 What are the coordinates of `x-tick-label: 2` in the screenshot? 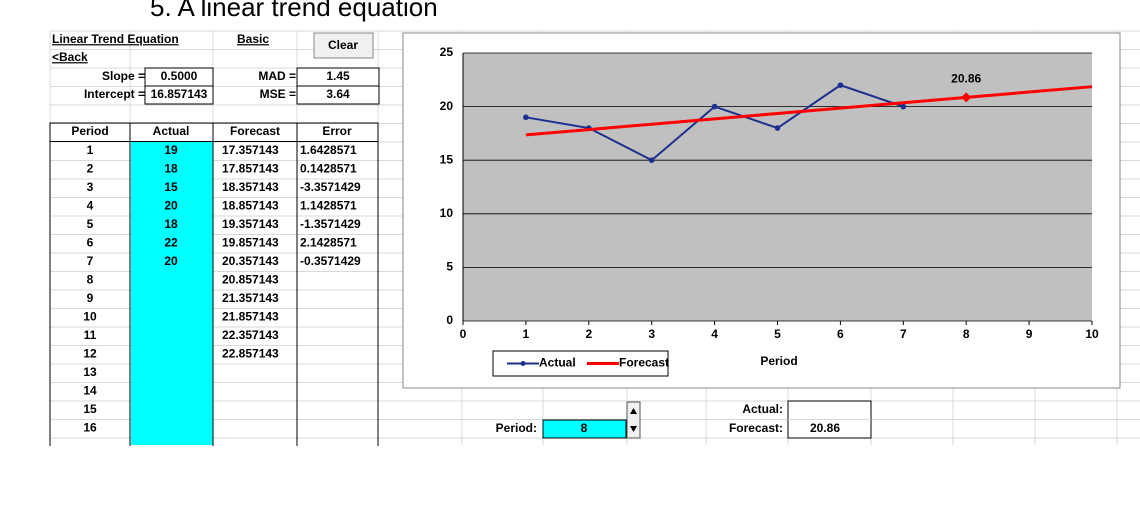 It's located at (588, 334).